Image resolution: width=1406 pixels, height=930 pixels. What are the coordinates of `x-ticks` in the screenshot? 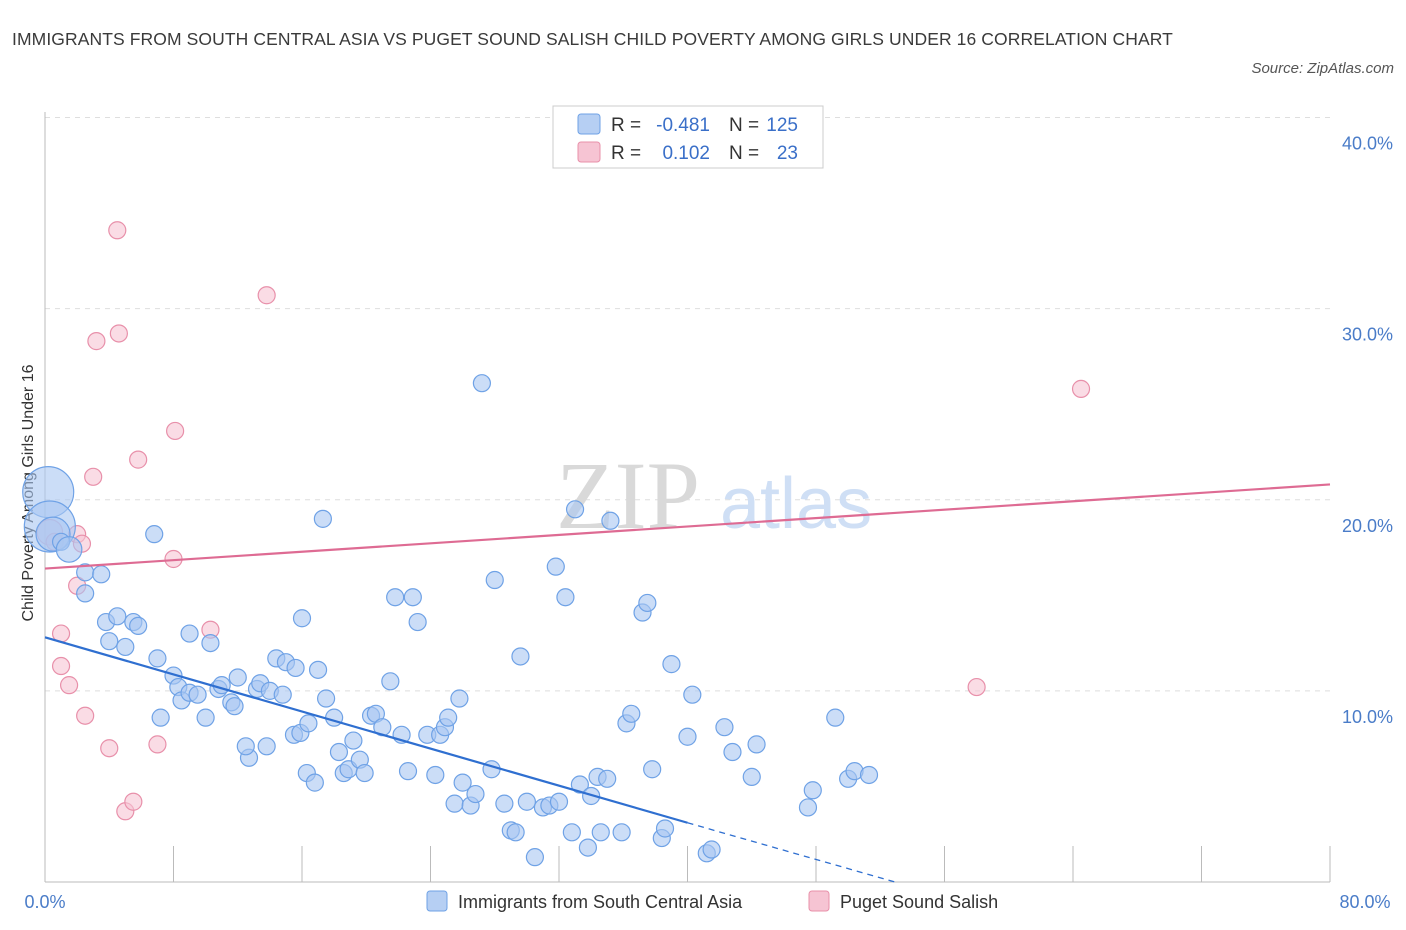 It's located at (687, 864).